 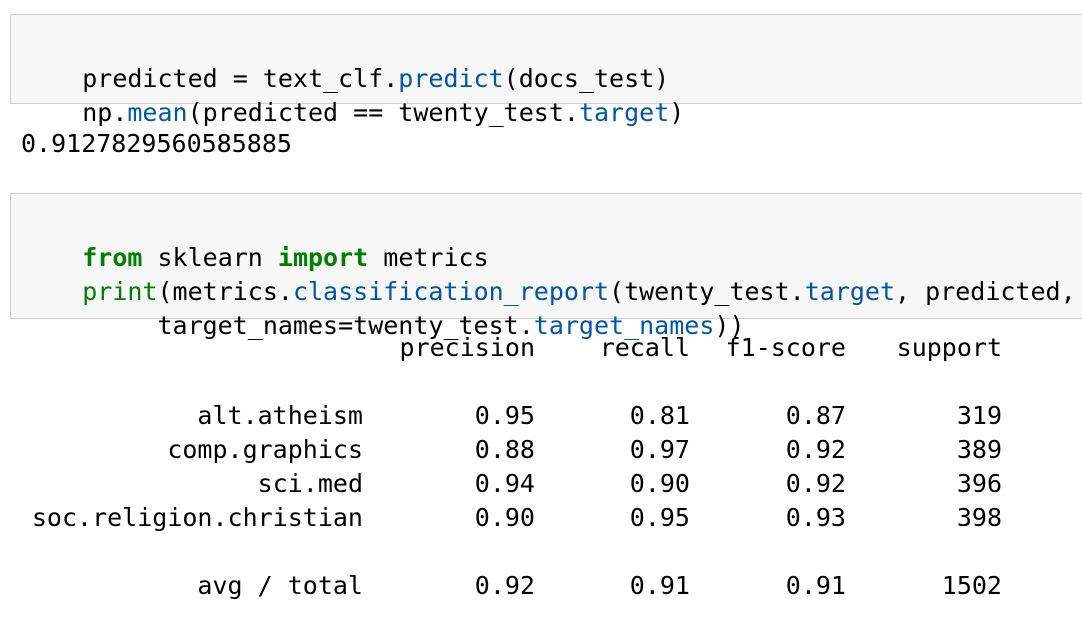 I want to click on report-row-label: comp.graphics, so click(x=265, y=449).